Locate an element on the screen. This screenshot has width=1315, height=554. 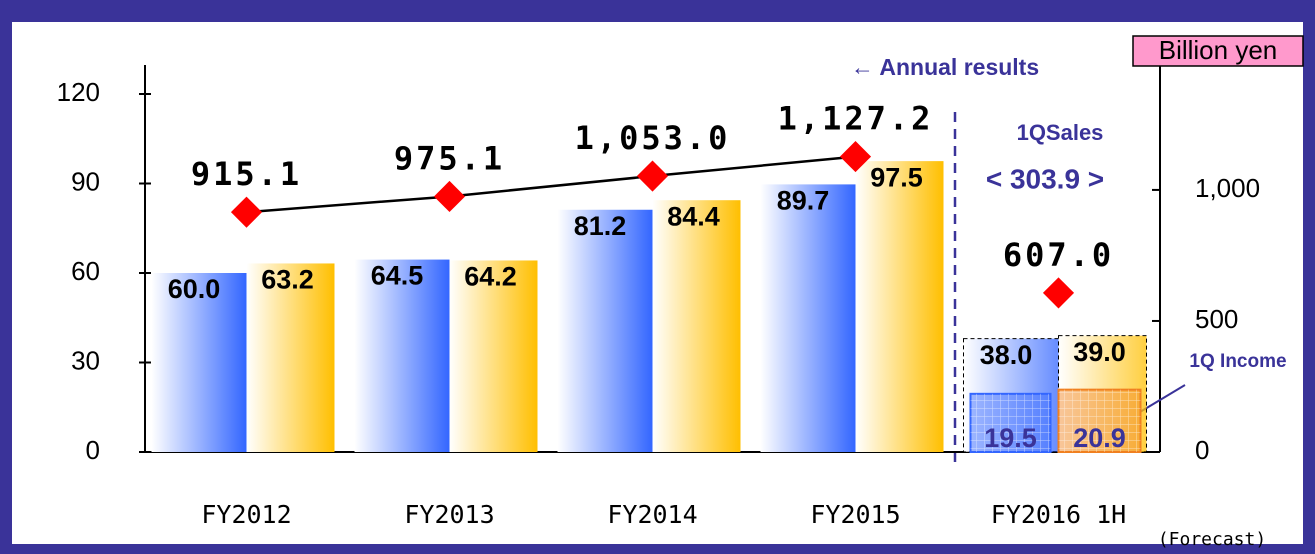
bar-value-label: 38.0 is located at coordinates (1006, 355).